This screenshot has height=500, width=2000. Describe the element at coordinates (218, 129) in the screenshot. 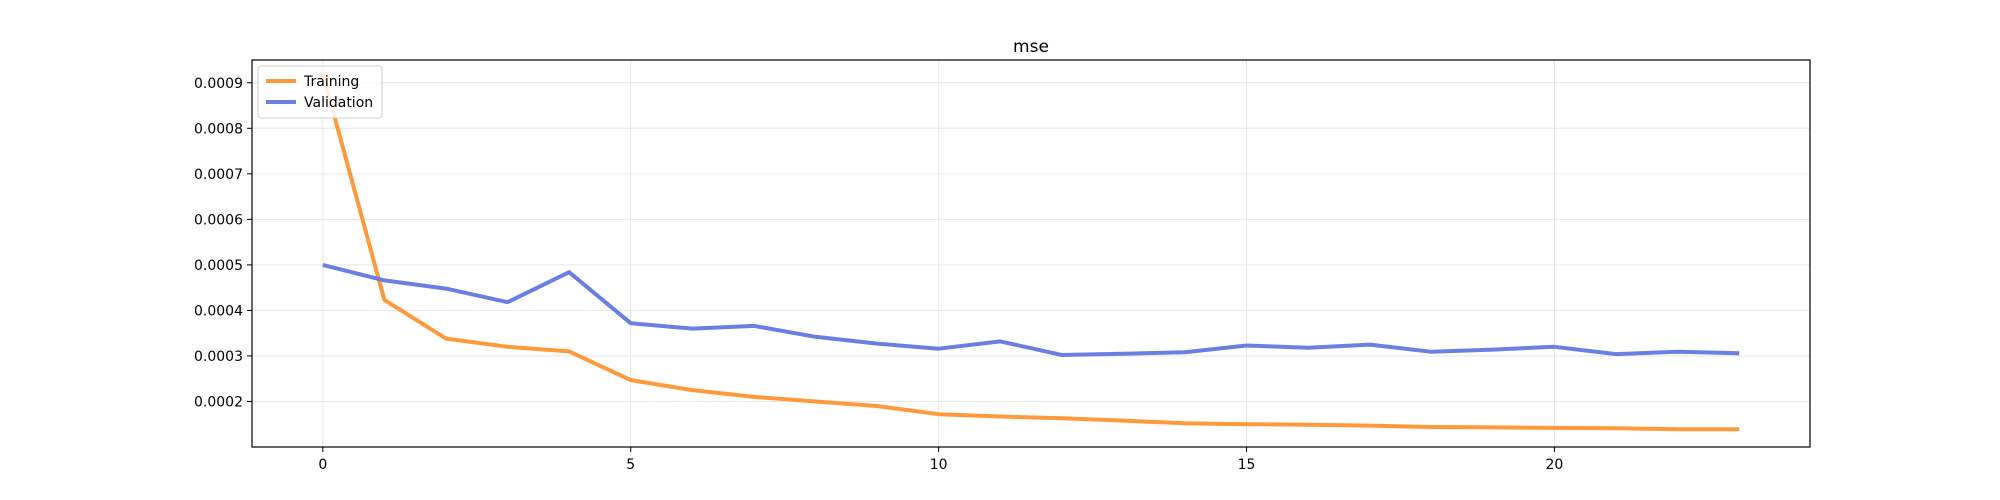

I see `y-tick-label: 0.0008` at that location.